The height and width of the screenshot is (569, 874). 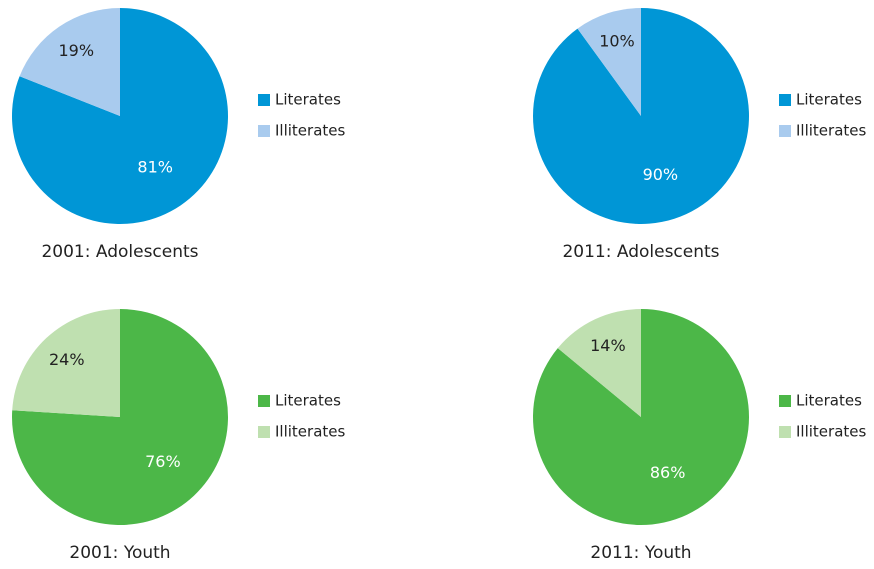 I want to click on value-label: 24%, so click(x=67, y=359).